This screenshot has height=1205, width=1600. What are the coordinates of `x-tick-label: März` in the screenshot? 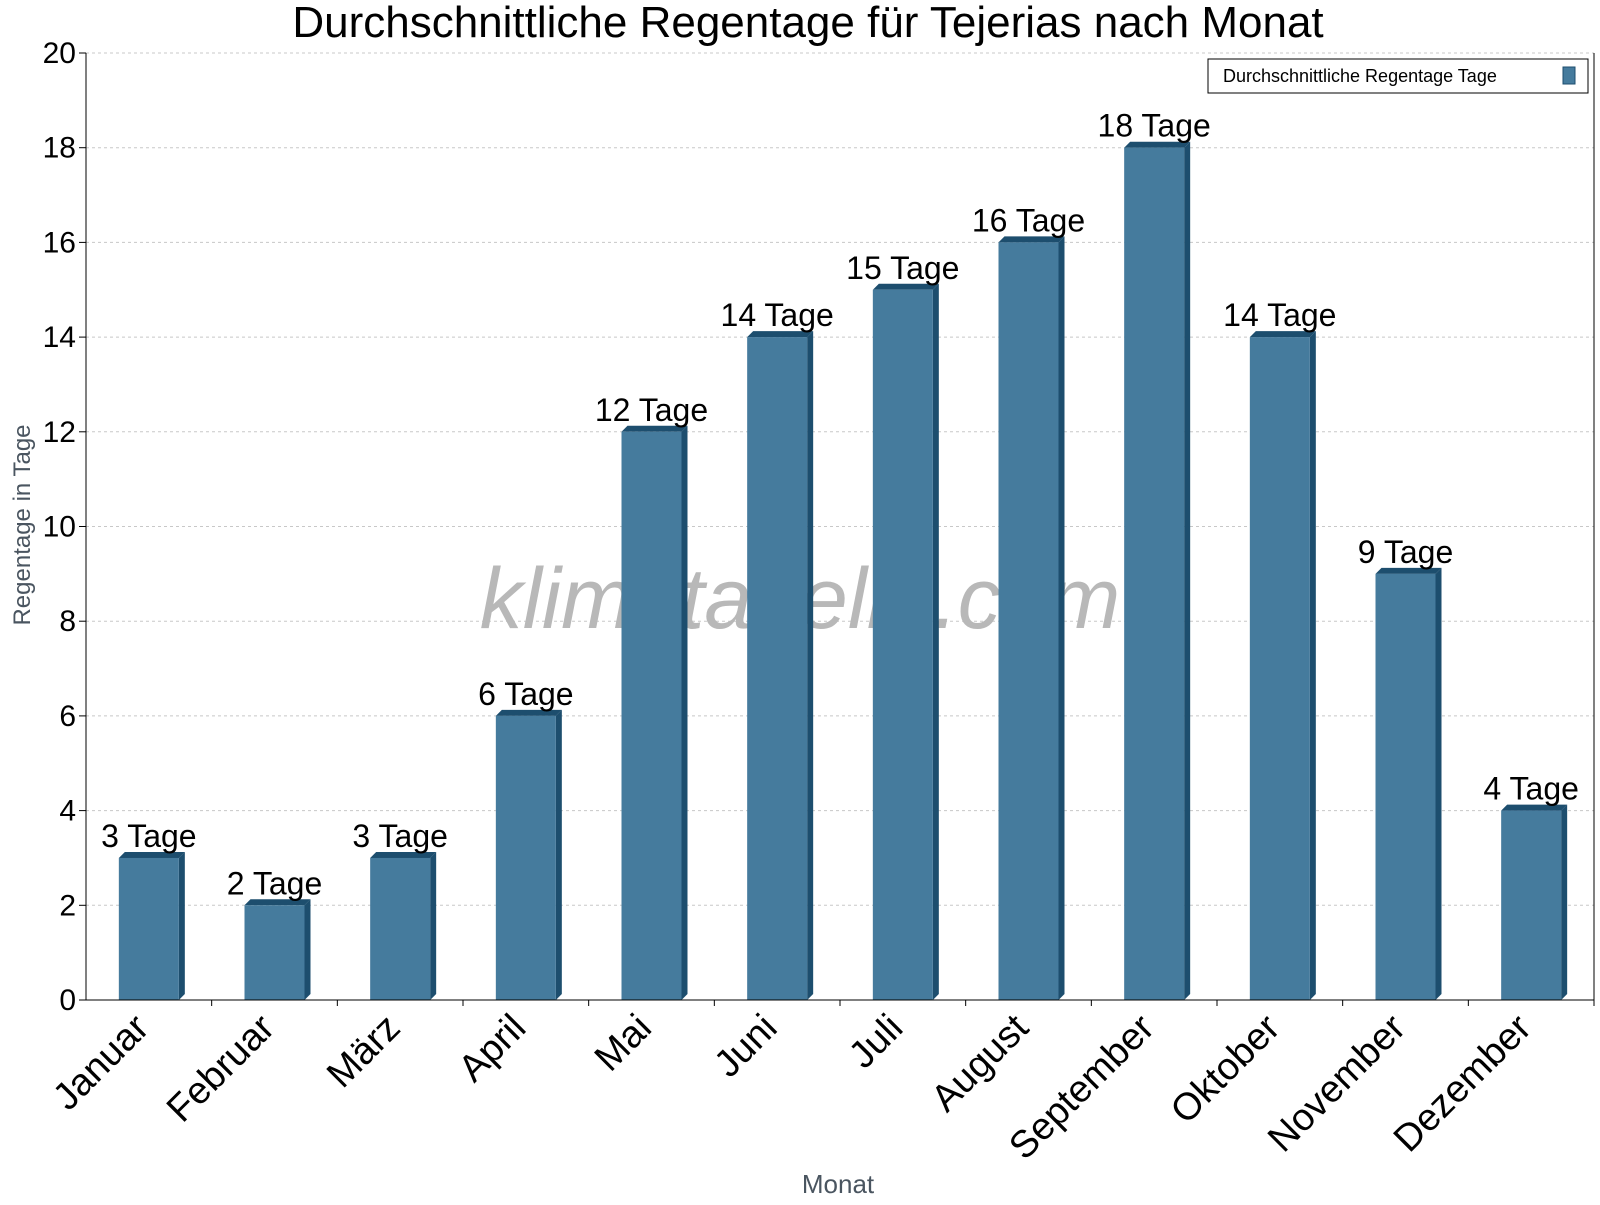 It's located at (363, 1051).